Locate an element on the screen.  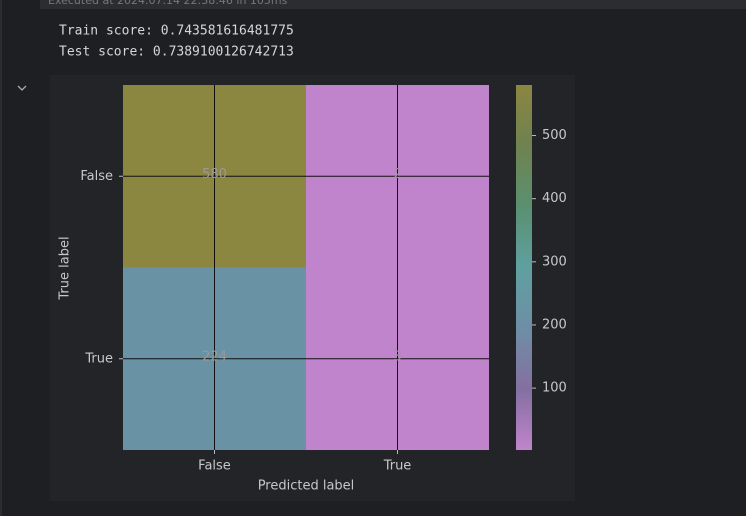
colorbar-tick-label: 400 is located at coordinates (554, 198).